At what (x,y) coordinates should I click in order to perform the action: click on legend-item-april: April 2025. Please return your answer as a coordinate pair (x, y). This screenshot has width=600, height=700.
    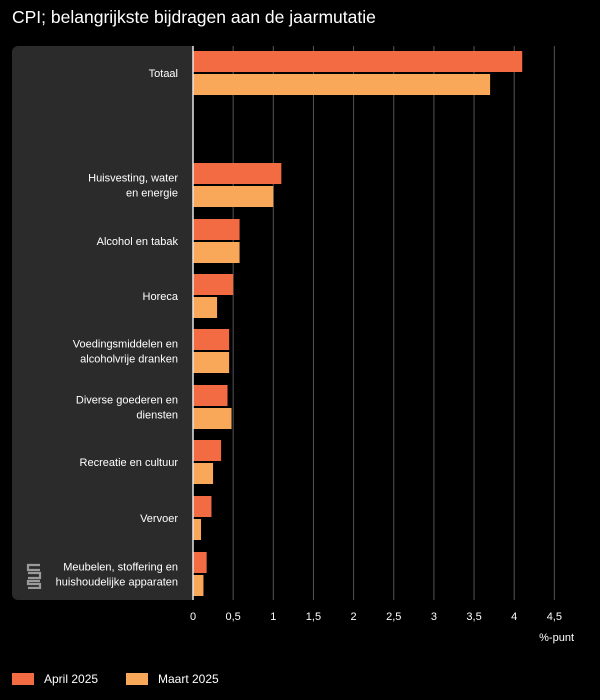
    Looking at the image, I should click on (55, 679).